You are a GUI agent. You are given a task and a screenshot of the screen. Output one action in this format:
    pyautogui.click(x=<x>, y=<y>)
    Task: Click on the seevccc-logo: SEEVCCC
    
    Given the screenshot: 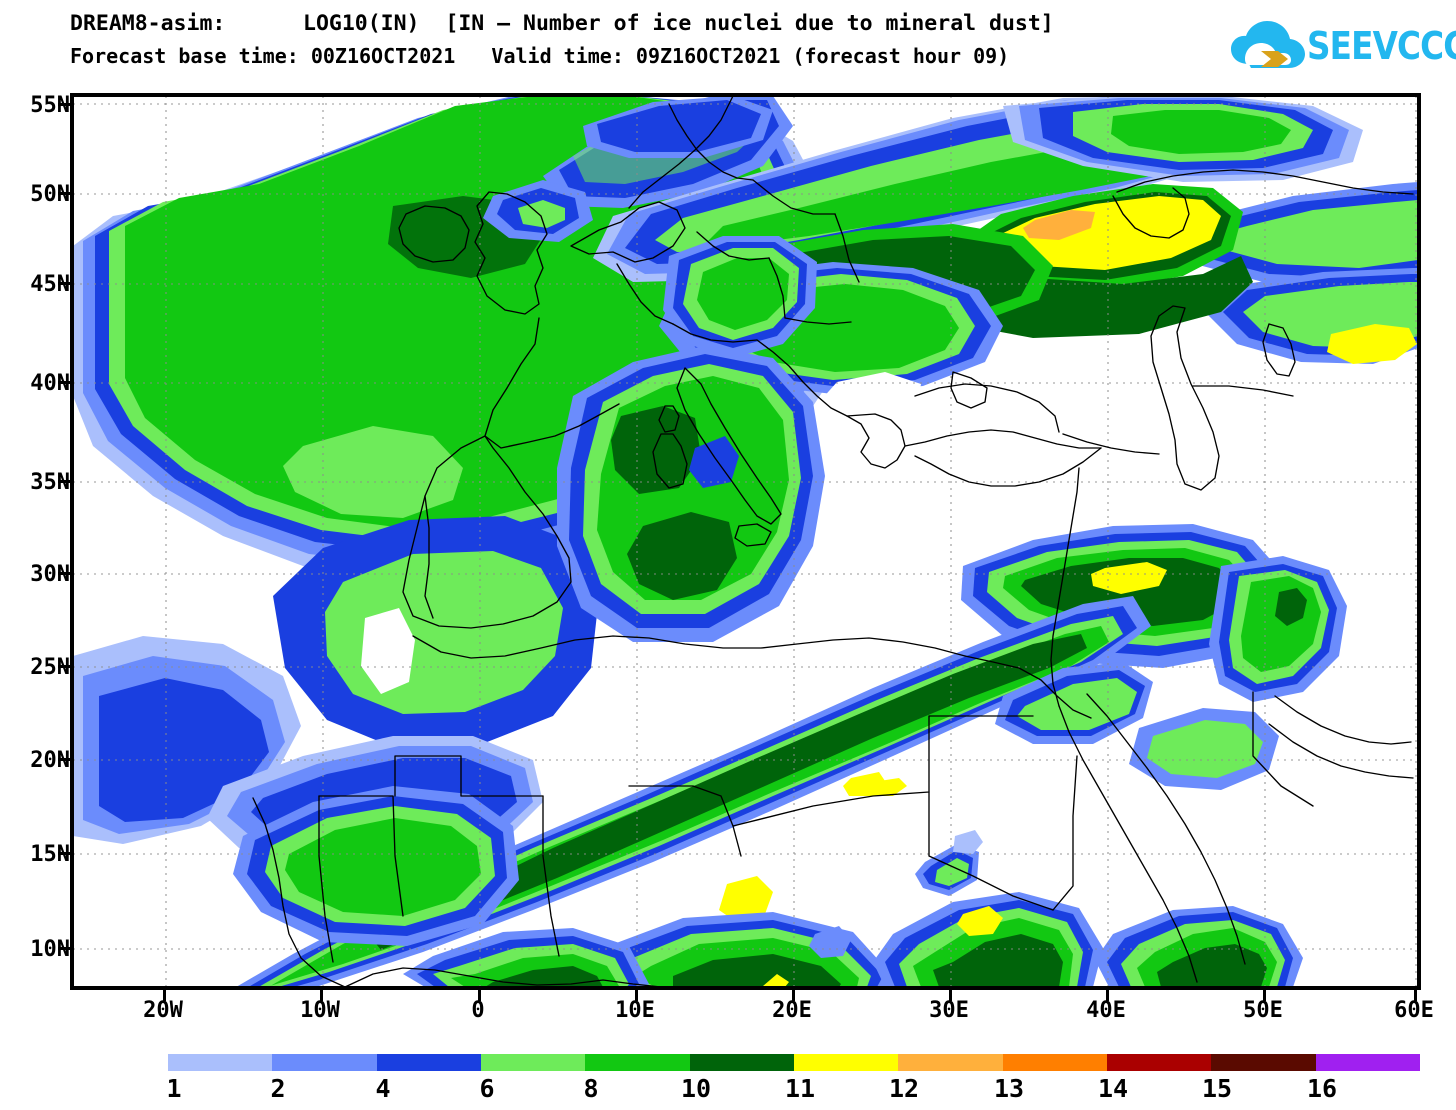 What is the action you would take?
    pyautogui.click(x=1343, y=47)
    